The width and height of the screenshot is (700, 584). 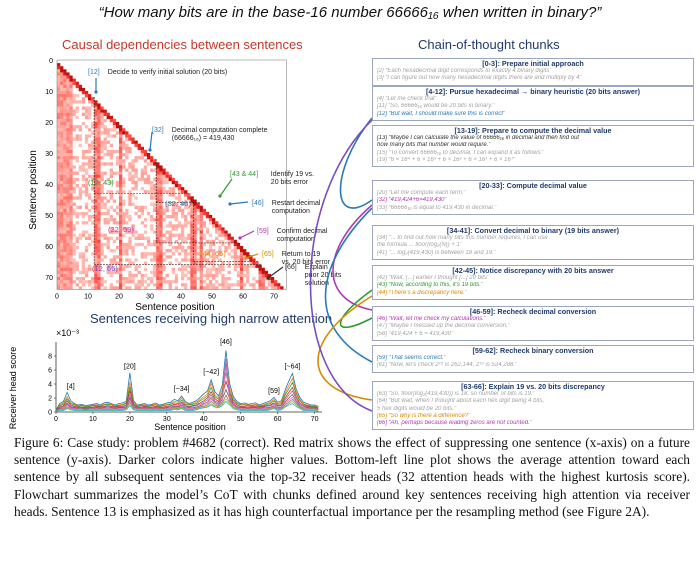 I want to click on chart-scale-label: ×10⁻³, so click(x=67, y=333).